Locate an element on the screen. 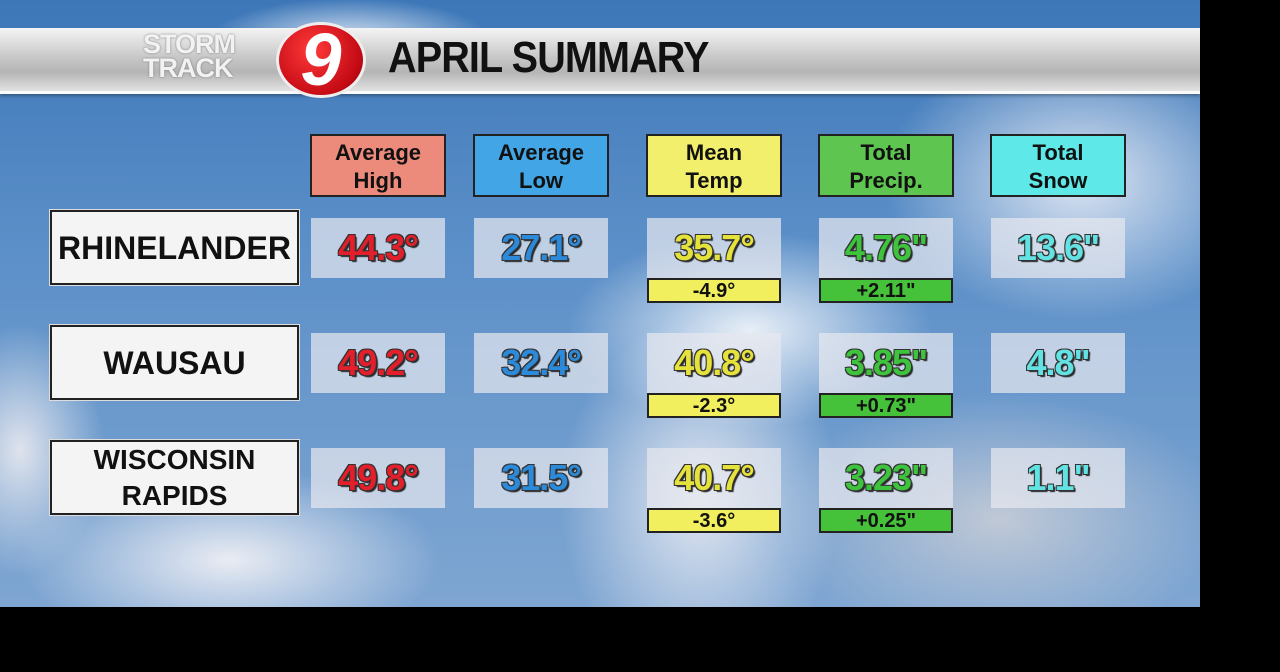 This screenshot has height=672, width=1280. mean-temp-value: 40.7° is located at coordinates (714, 478).